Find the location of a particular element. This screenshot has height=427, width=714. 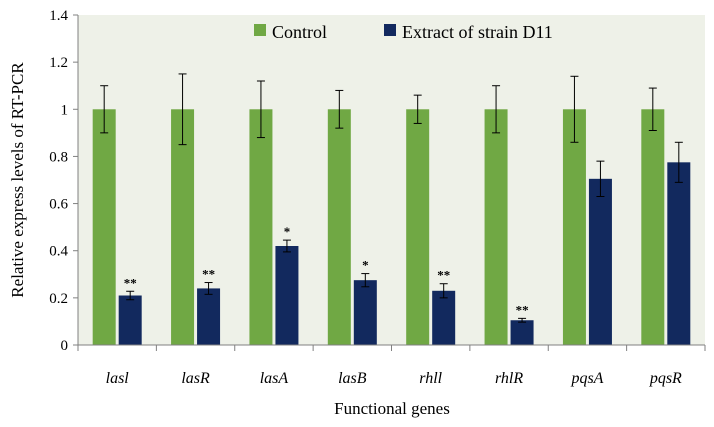

y-tick-label: 0 is located at coordinates (65, 346).